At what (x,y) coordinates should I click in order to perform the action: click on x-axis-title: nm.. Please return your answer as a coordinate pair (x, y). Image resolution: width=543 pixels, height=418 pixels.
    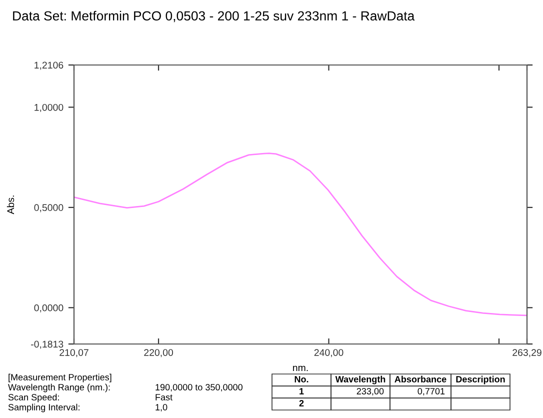
    Looking at the image, I should click on (300, 369).